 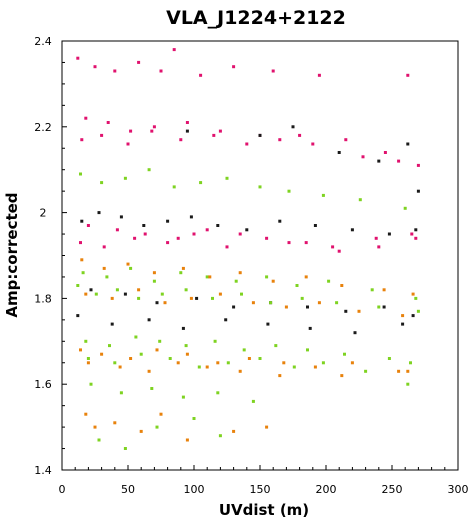 What do you see at coordinates (458, 489) in the screenshot?
I see `x-tick-label: 300` at bounding box center [458, 489].